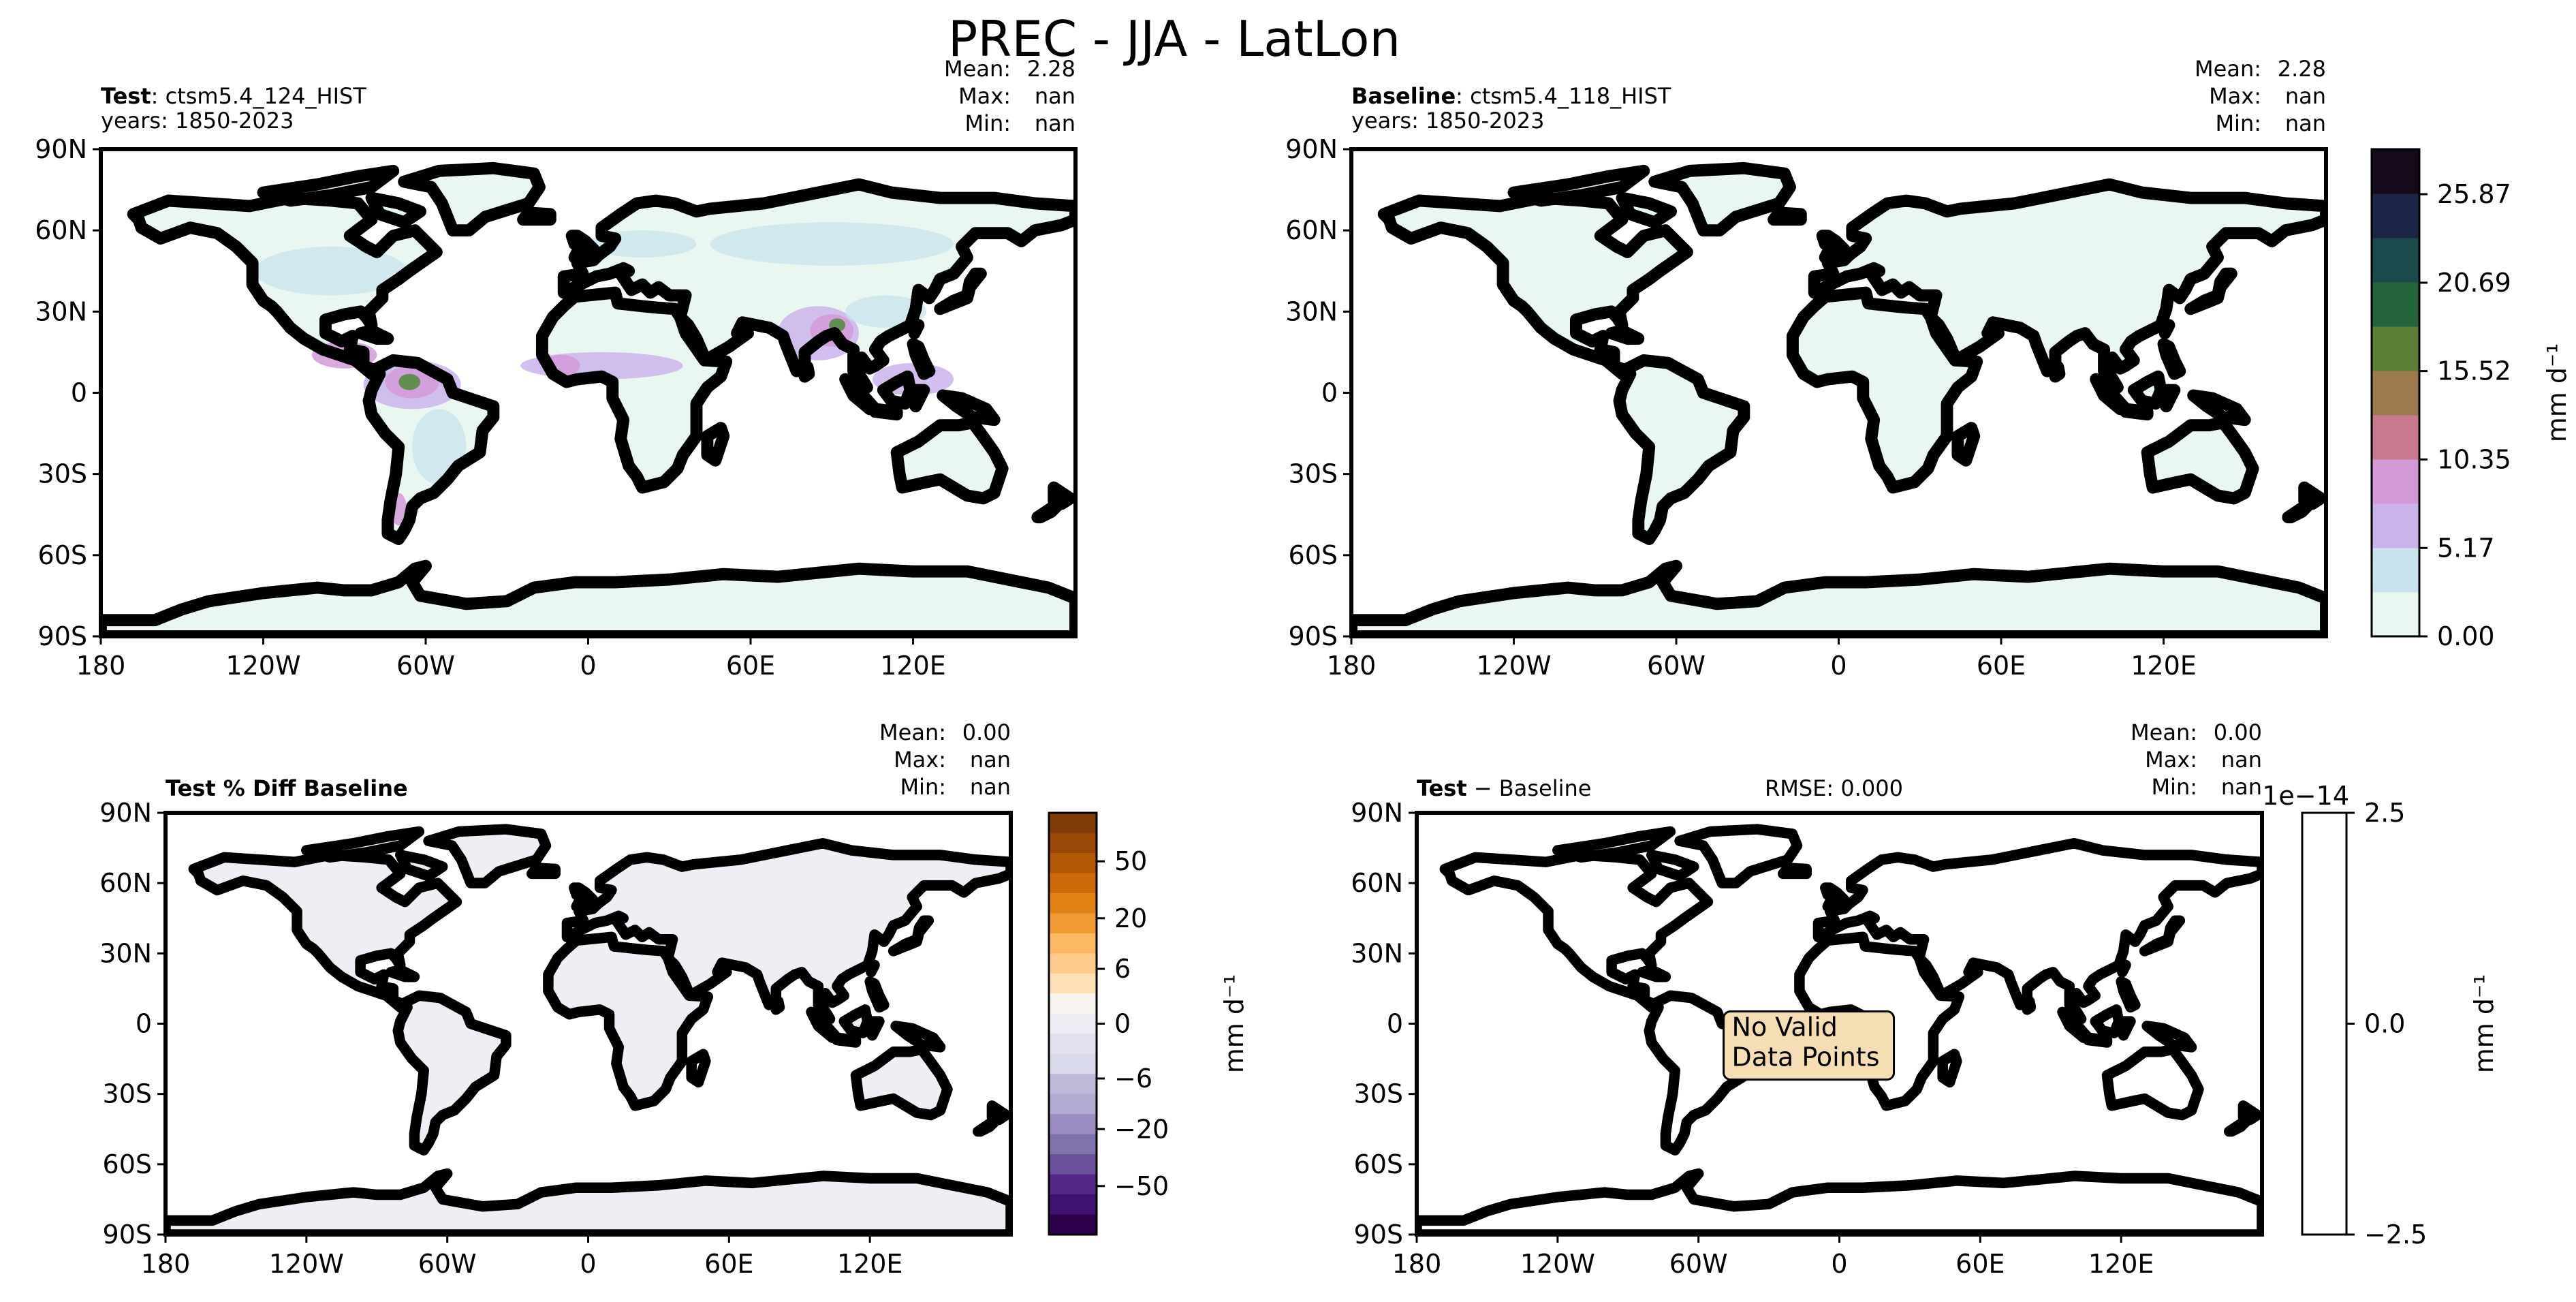 This screenshot has width=2576, height=1302. Describe the element at coordinates (1810, 1045) in the screenshot. I see `no-data-box` at that location.